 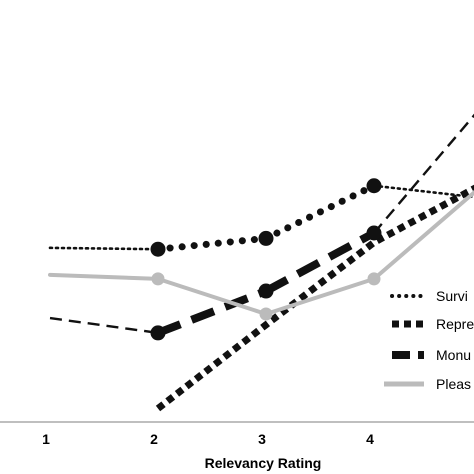 What do you see at coordinates (262, 439) in the screenshot?
I see `x-tick-label: 3` at bounding box center [262, 439].